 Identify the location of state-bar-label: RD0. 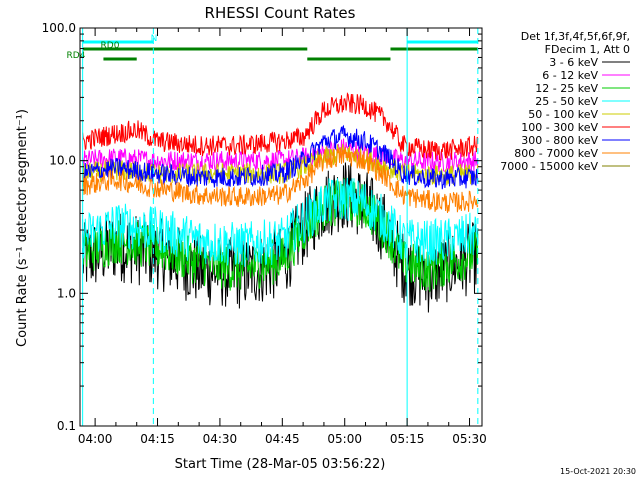
(110, 46).